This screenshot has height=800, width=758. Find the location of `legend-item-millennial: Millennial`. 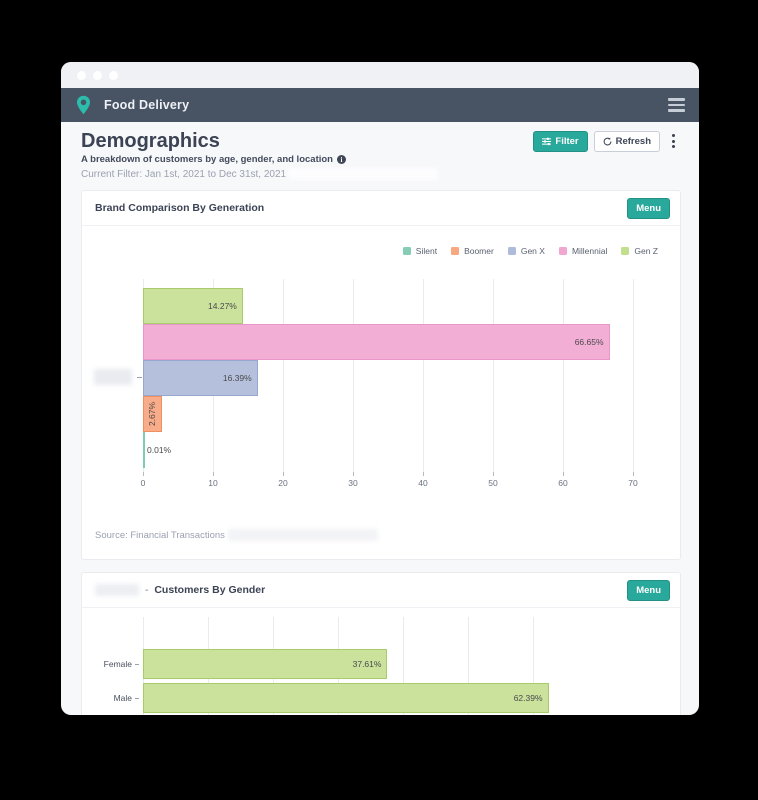

legend-item-millennial: Millennial is located at coordinates (583, 251).